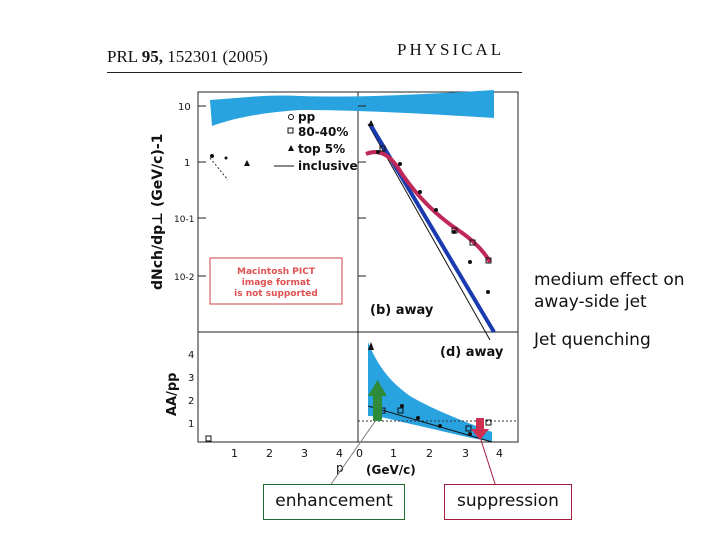 The image size is (720, 540). Describe the element at coordinates (321, 149) in the screenshot. I see `legend-top5: top 5%` at that location.